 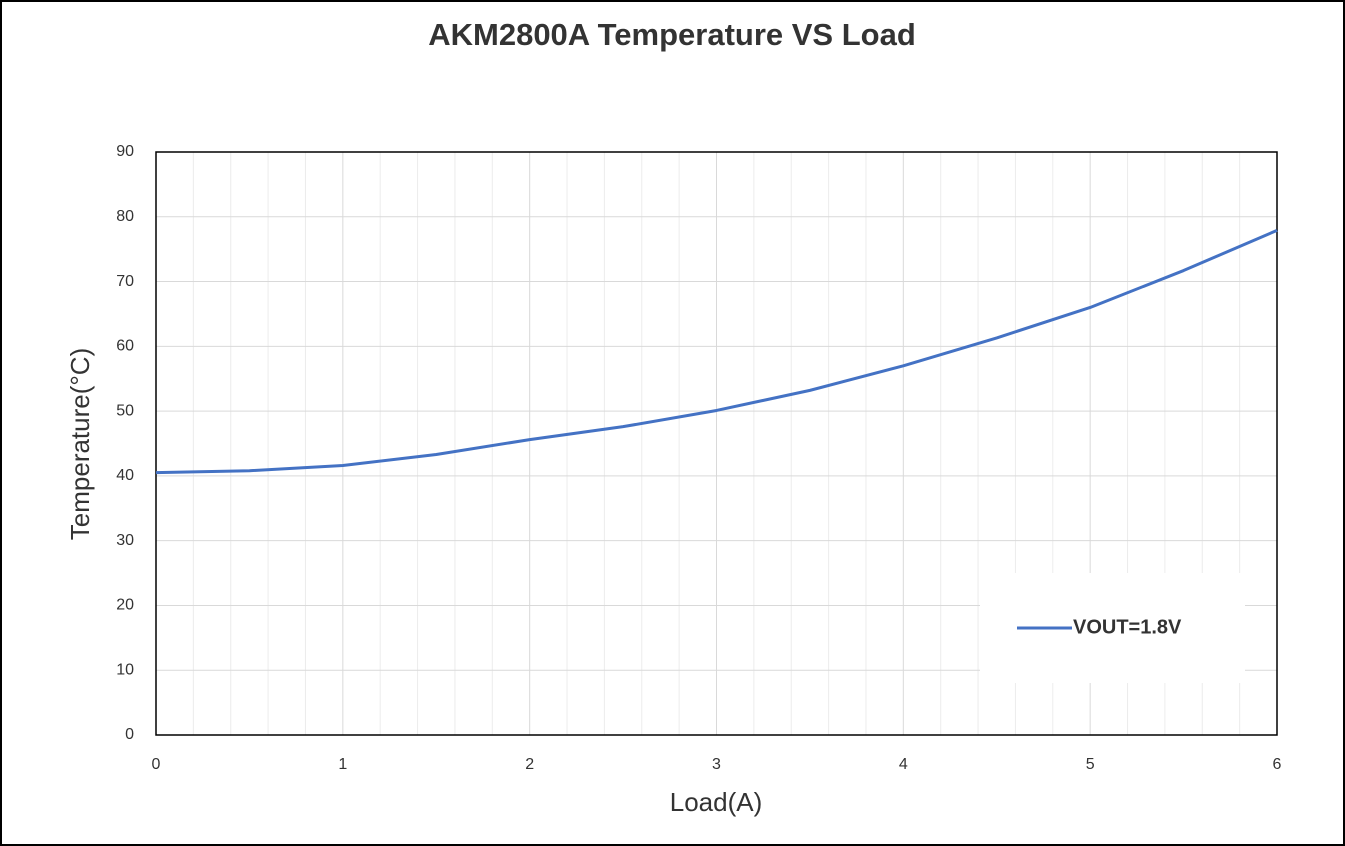 What do you see at coordinates (716, 802) in the screenshot?
I see `x-axis-label: Load(A)` at bounding box center [716, 802].